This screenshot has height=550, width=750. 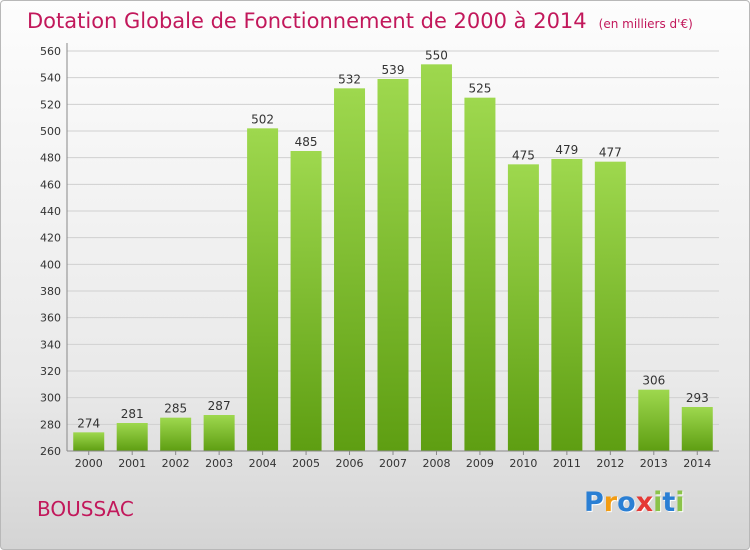 What do you see at coordinates (523, 463) in the screenshot?
I see `x-tick-label-2010: 2010` at bounding box center [523, 463].